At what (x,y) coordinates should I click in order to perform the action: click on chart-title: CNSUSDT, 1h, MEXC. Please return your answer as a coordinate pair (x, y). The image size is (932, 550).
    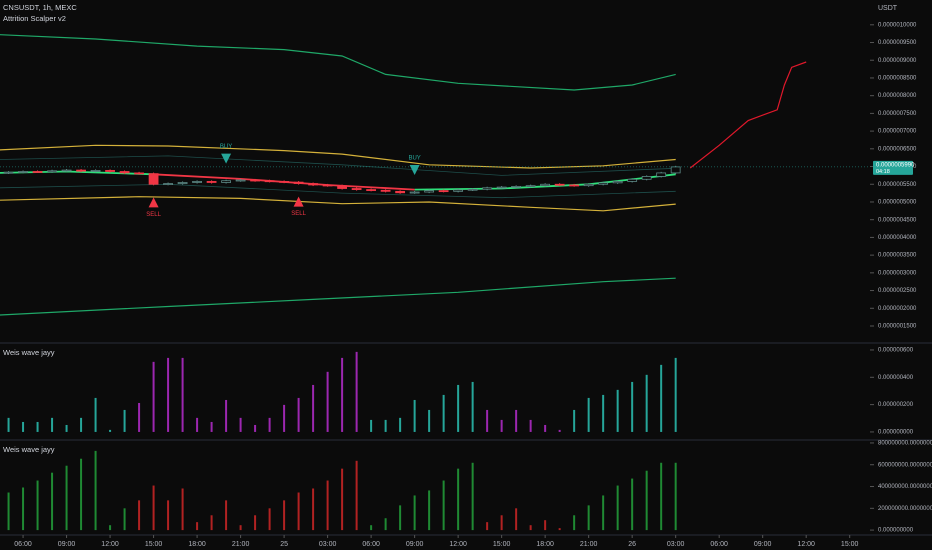
    Looking at the image, I should click on (40, 7).